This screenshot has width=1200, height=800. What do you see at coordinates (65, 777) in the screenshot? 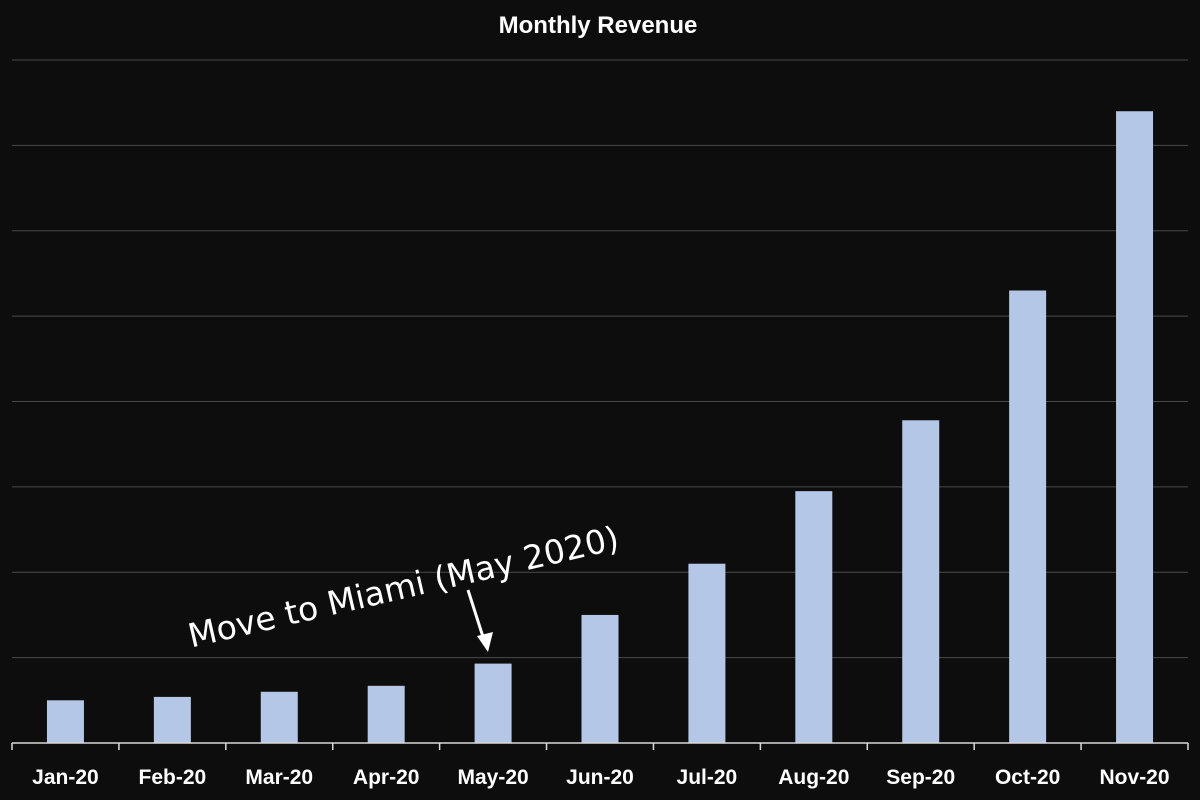
I see `x-tick-label: Jan-20` at bounding box center [65, 777].